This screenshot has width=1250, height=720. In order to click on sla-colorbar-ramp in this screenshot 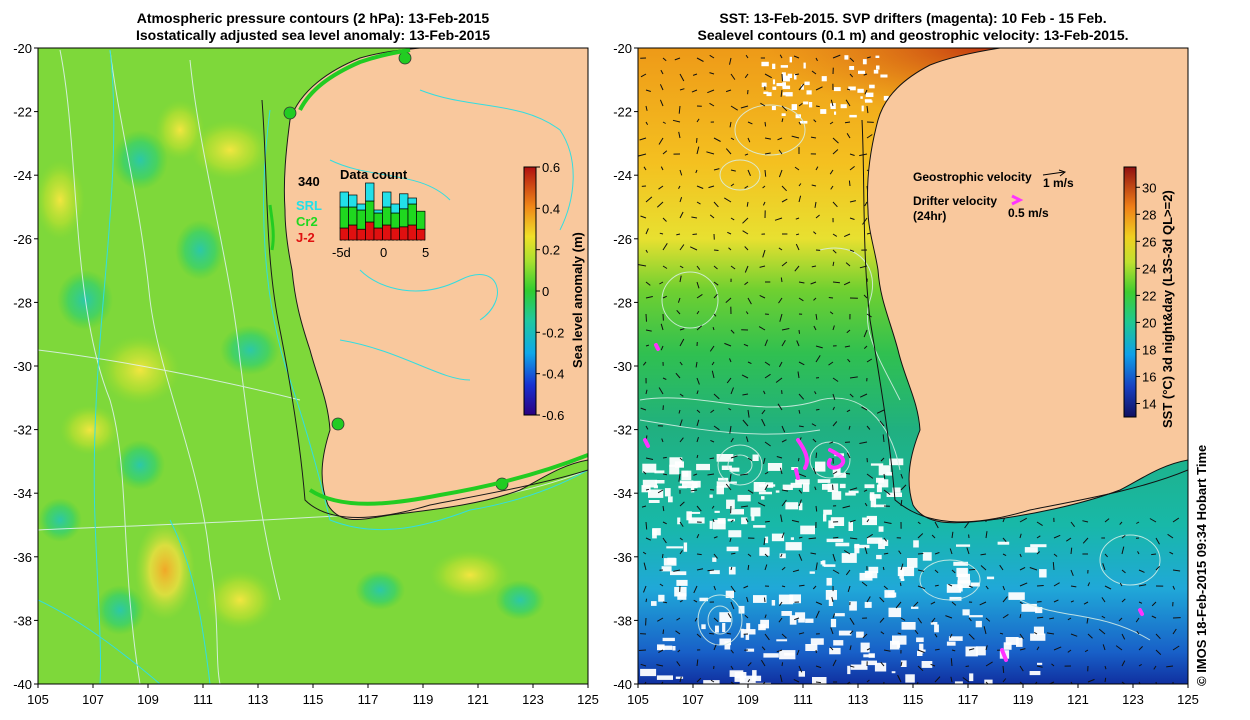, I will do `click(530, 291)`.